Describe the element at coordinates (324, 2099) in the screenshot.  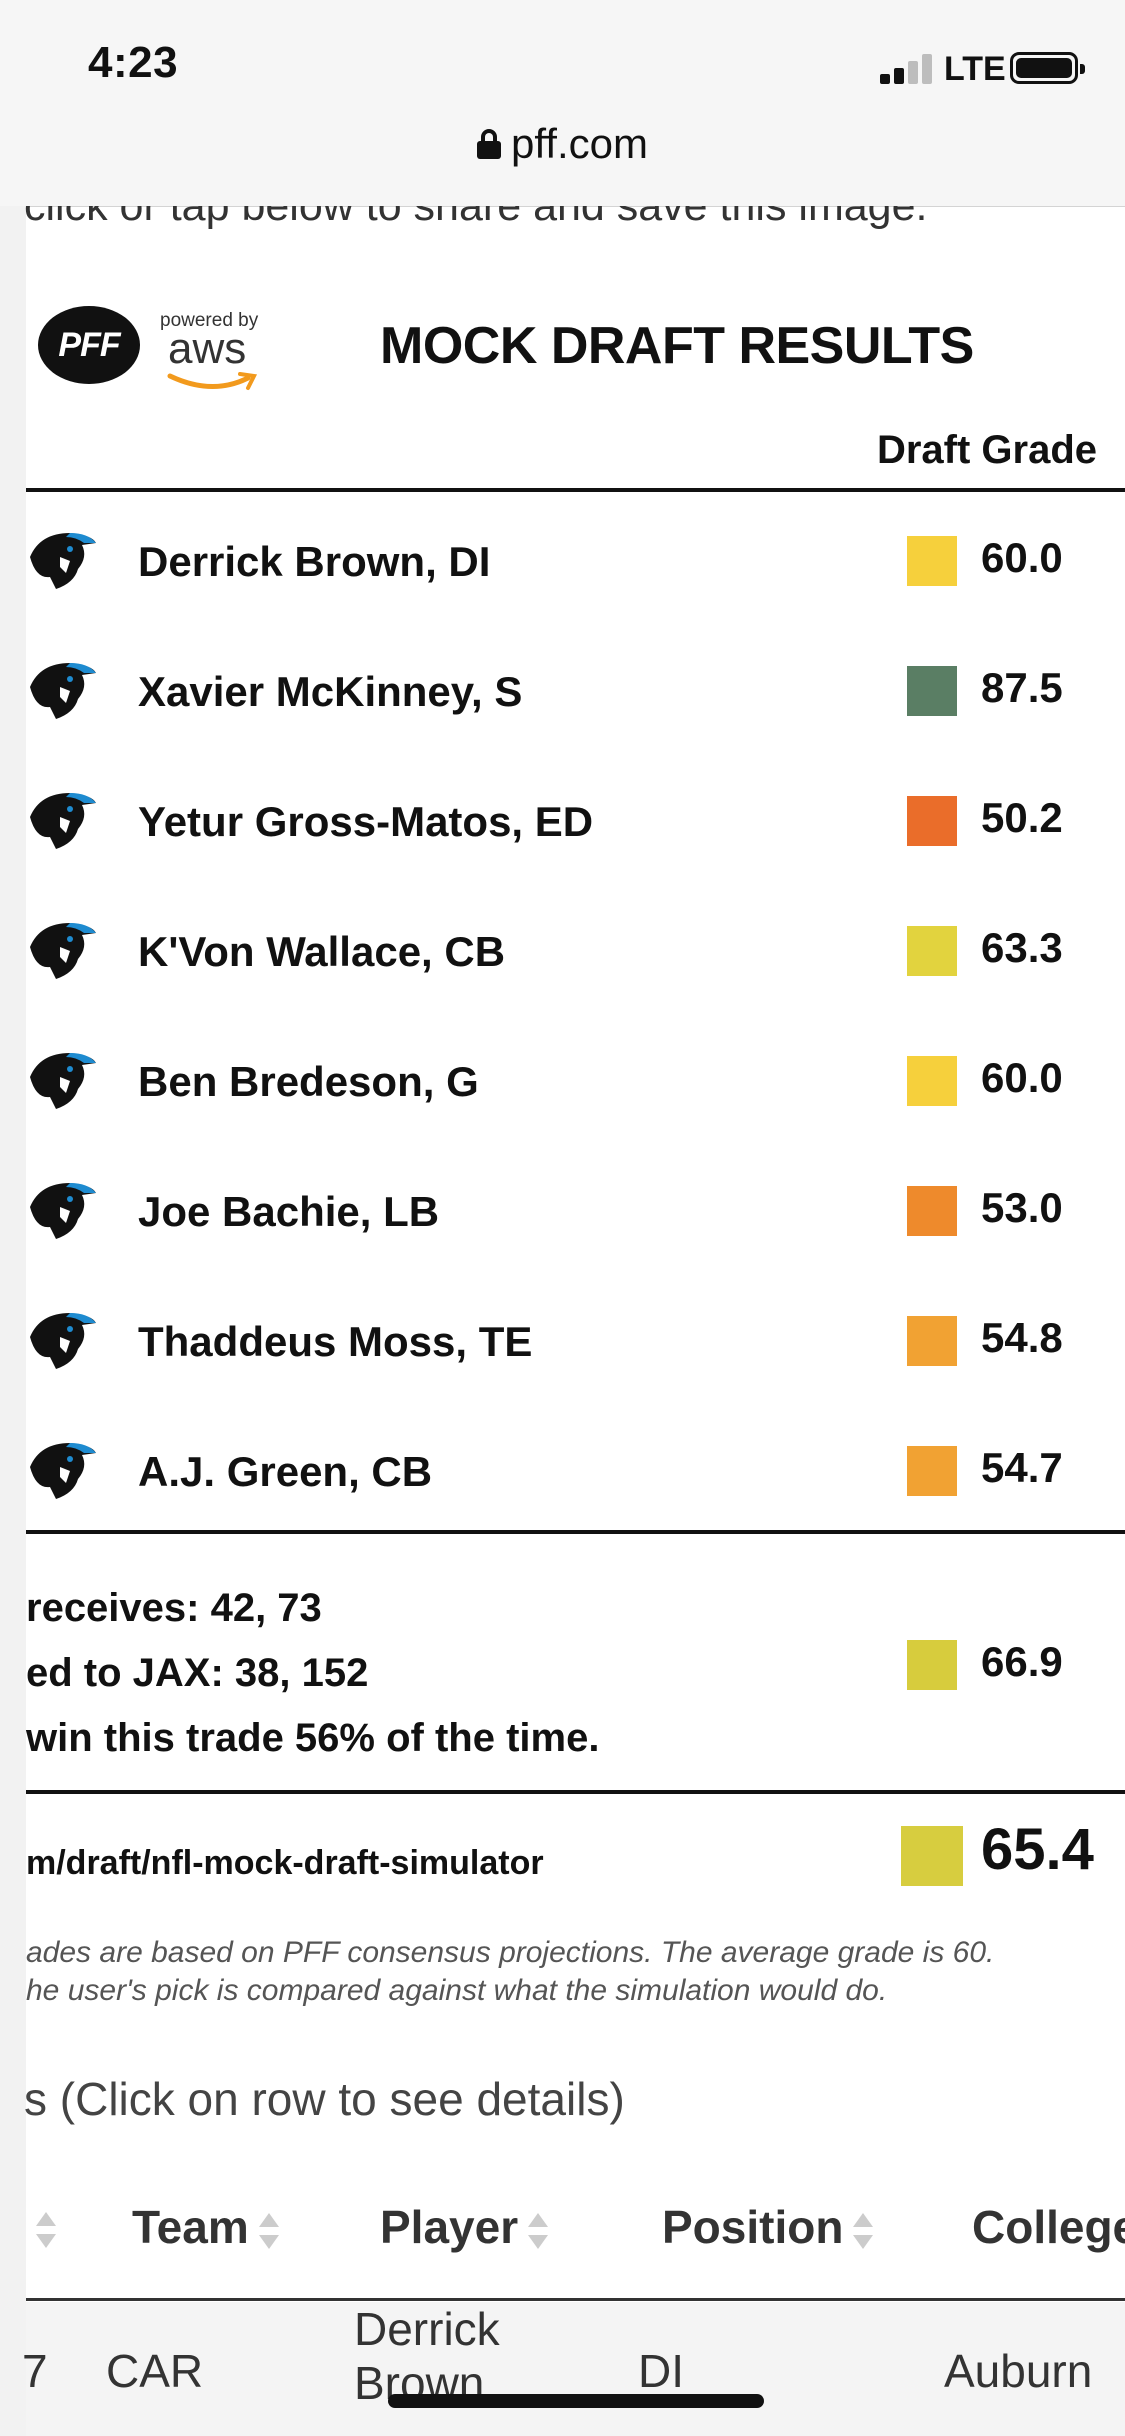
I see `details-heading: s (Click on row to see details)` at that location.